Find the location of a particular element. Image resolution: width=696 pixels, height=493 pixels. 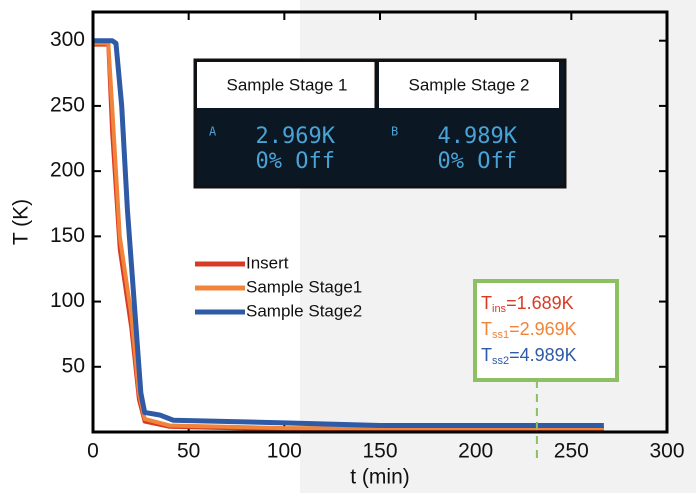

inset-header: Sample Stage 1 is located at coordinates (287, 84).